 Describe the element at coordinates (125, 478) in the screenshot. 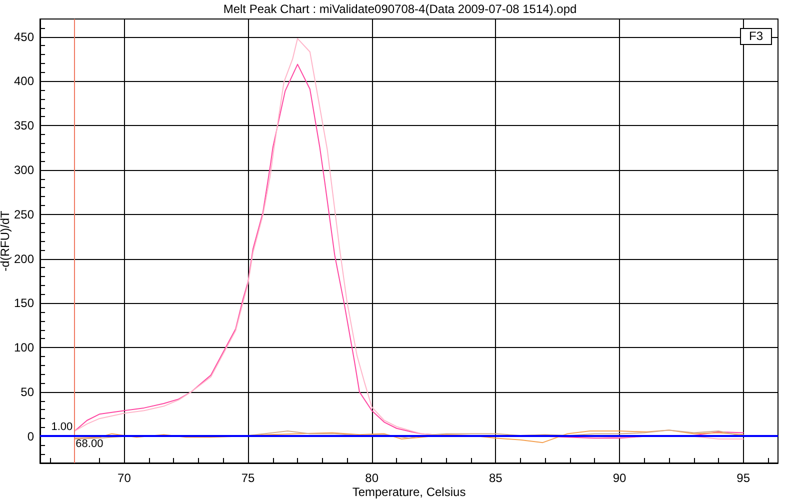

I see `x-tick-label: 70` at that location.